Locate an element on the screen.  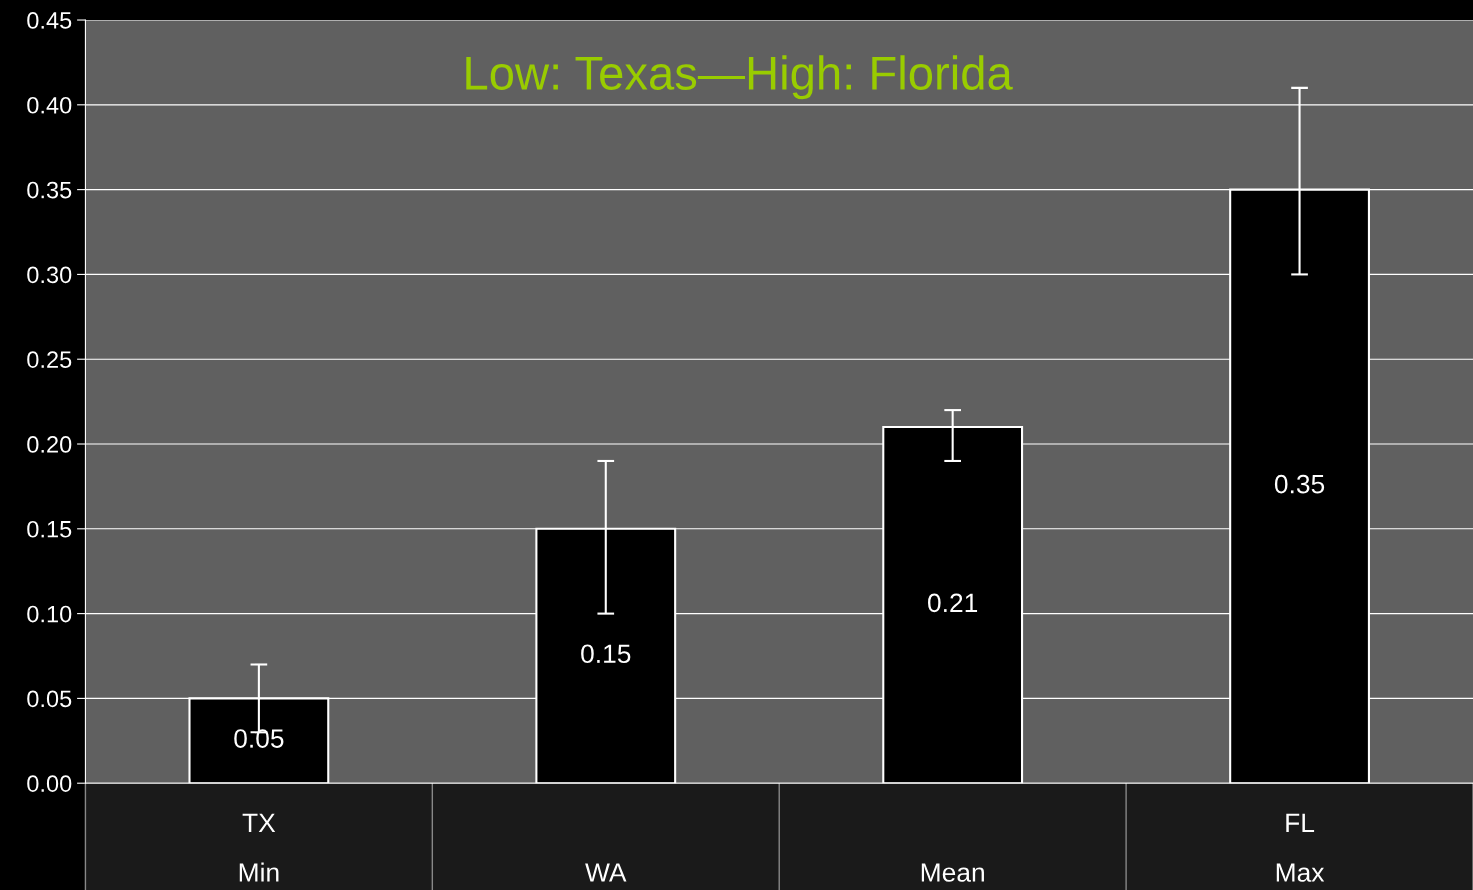
data-label: 0.15 is located at coordinates (606, 654).